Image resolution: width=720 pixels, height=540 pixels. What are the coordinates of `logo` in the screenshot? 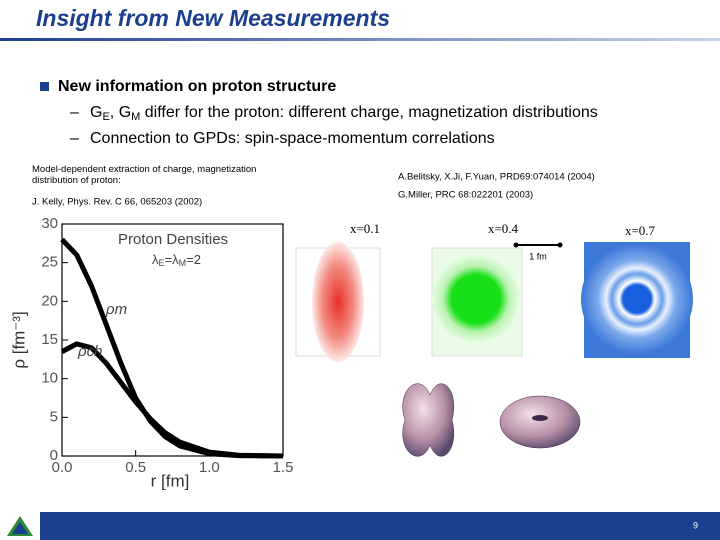 It's located at (20, 528).